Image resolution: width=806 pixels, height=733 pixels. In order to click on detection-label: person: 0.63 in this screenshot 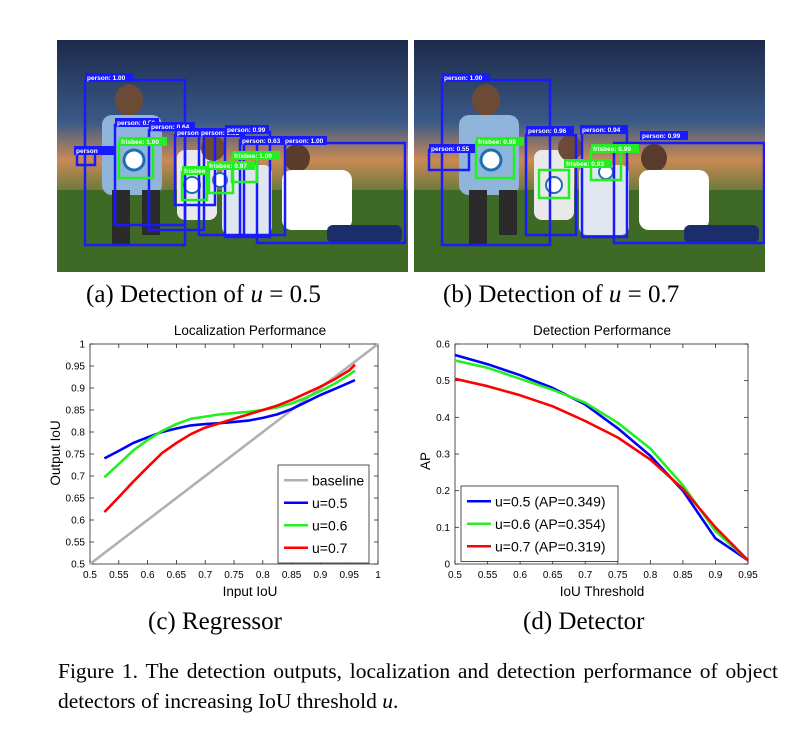, I will do `click(261, 141)`.